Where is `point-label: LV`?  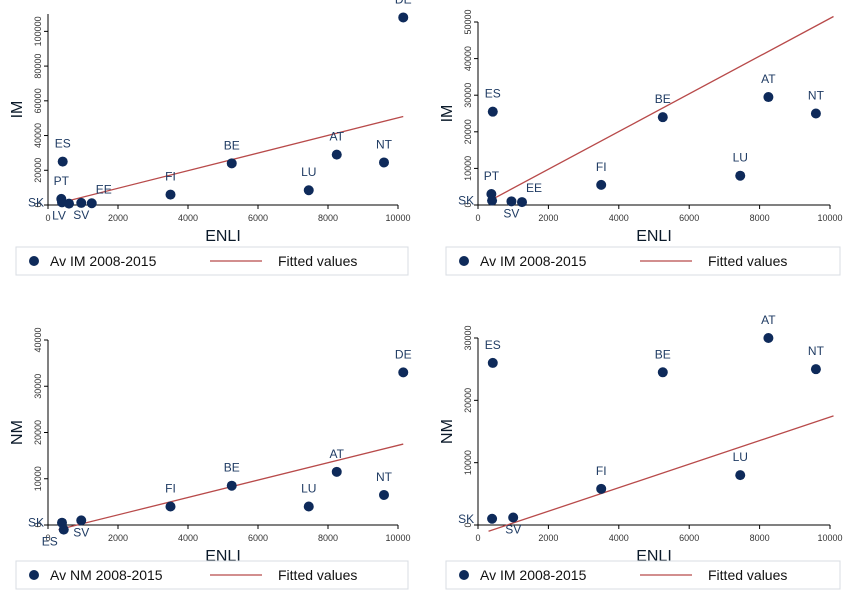 point-label: LV is located at coordinates (59, 216).